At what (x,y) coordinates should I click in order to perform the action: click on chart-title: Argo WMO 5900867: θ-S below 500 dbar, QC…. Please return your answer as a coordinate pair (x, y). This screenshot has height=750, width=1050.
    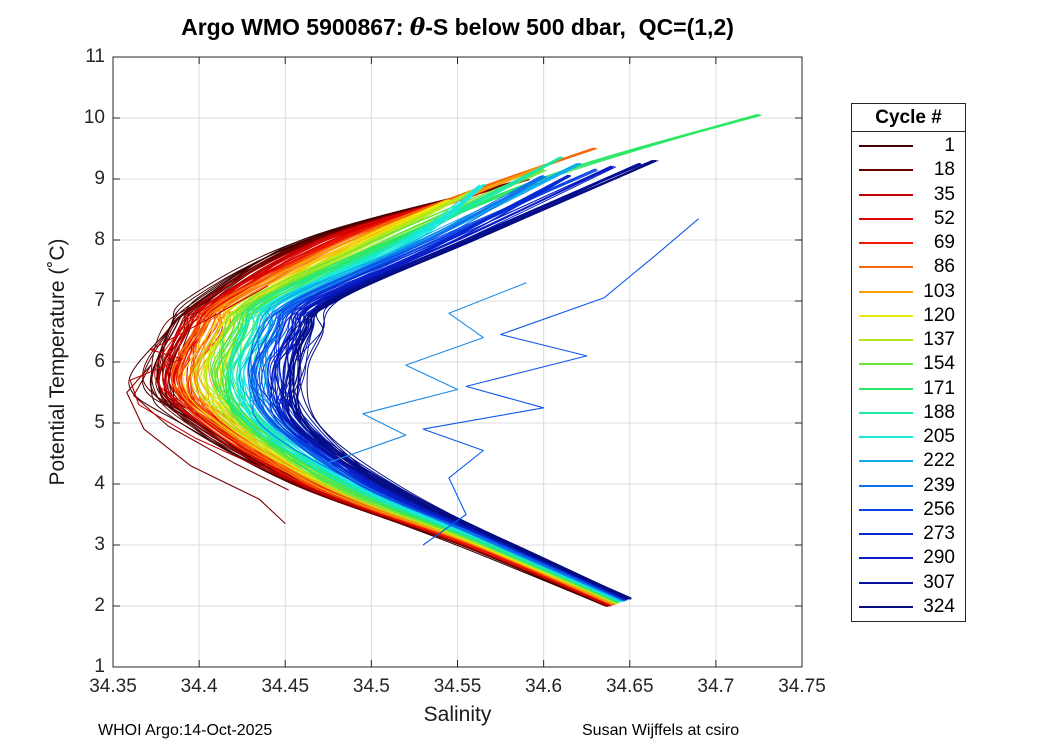
    Looking at the image, I should click on (457, 27).